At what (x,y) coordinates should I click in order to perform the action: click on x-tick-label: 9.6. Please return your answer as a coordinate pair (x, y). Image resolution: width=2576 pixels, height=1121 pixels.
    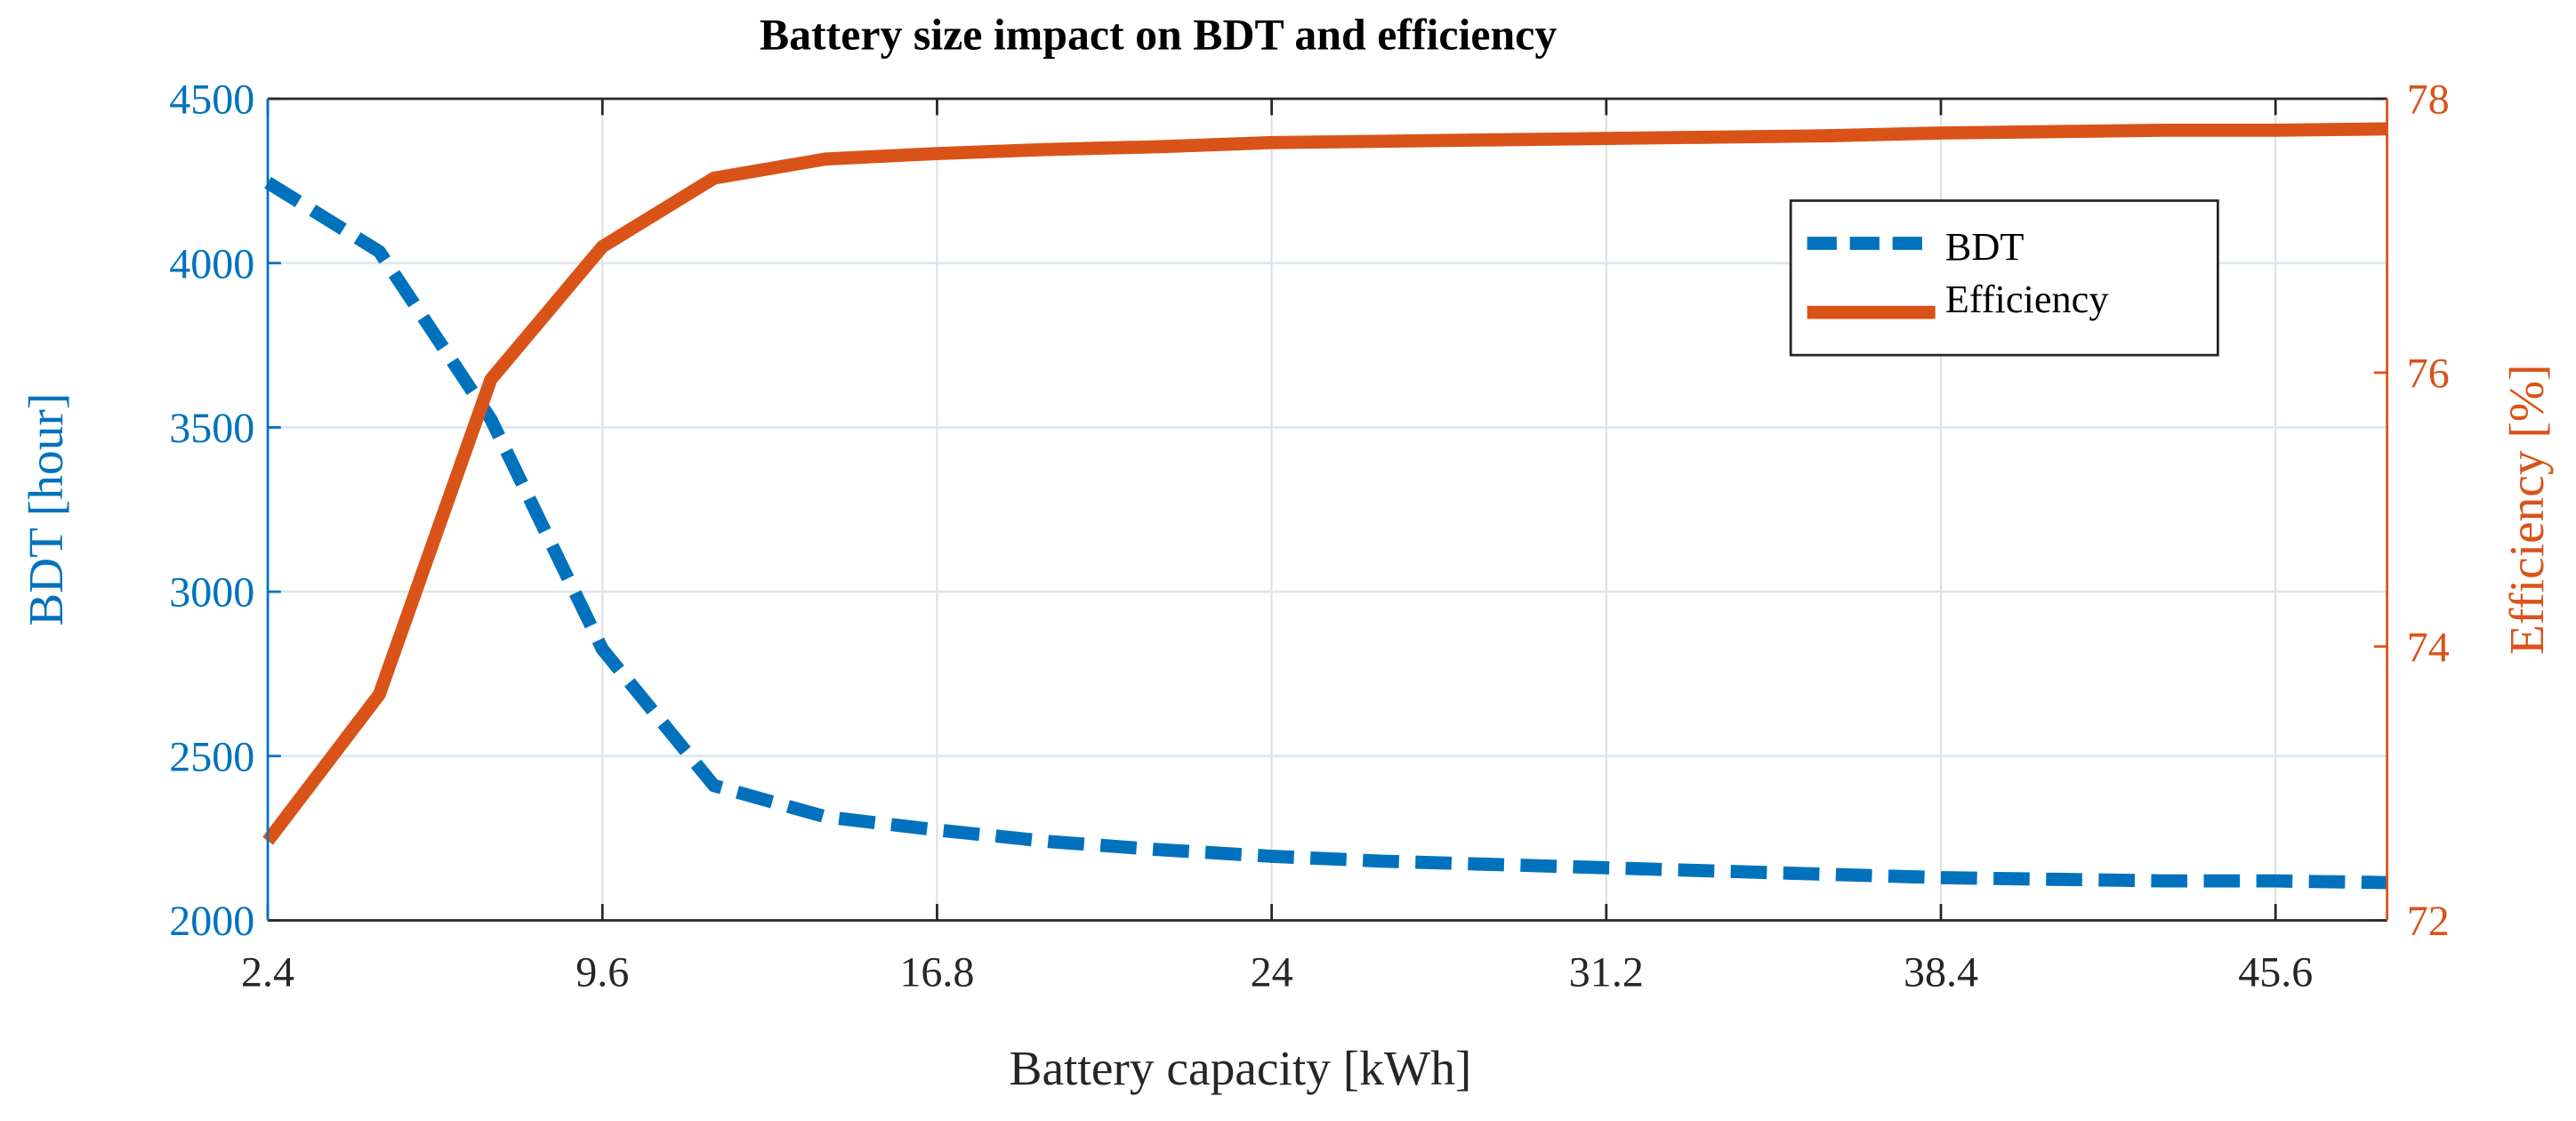
    Looking at the image, I should click on (602, 972).